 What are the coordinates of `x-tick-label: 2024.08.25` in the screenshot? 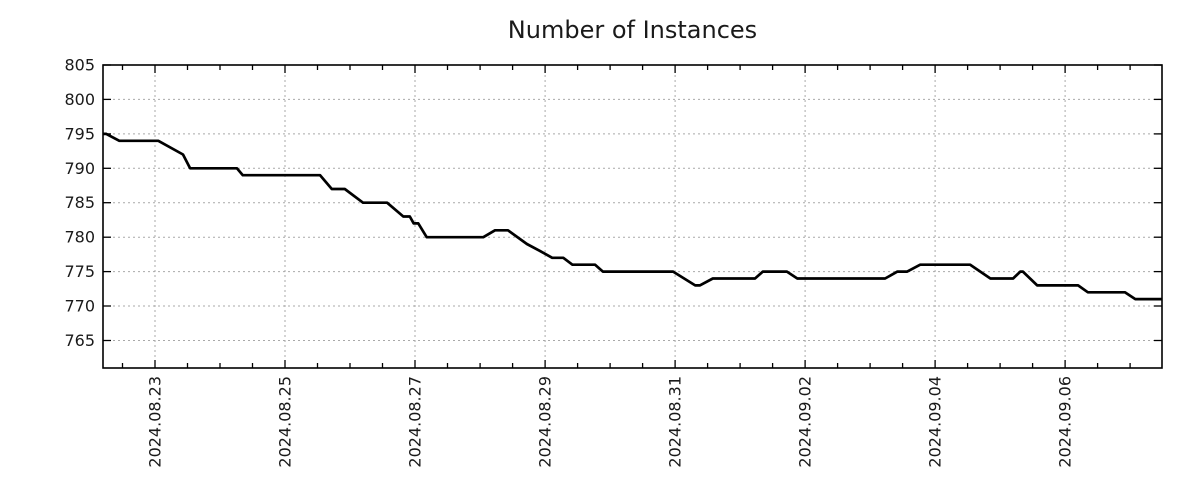 It's located at (285, 422).